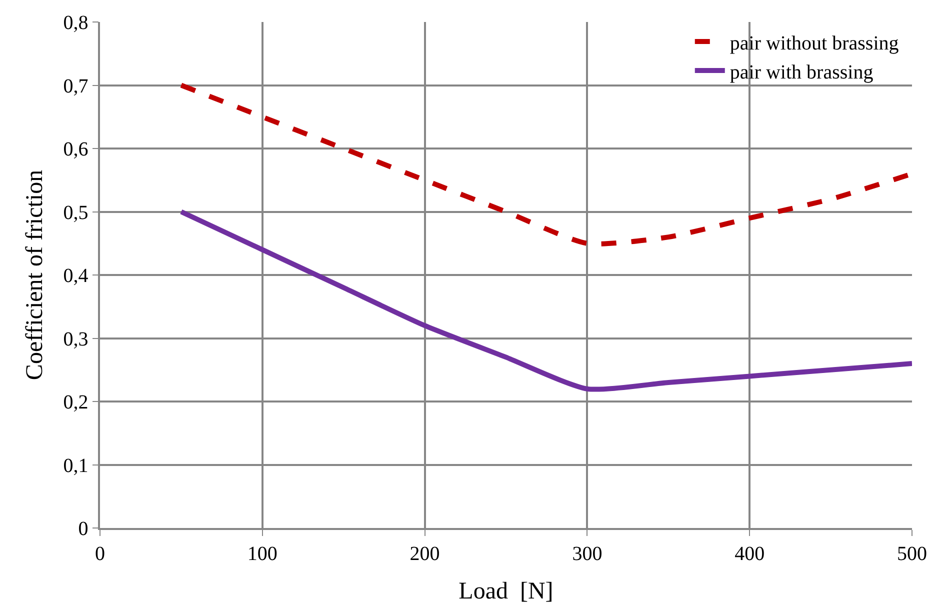 This screenshot has height=612, width=939. I want to click on y-tick-label: 0,5, so click(75, 213).